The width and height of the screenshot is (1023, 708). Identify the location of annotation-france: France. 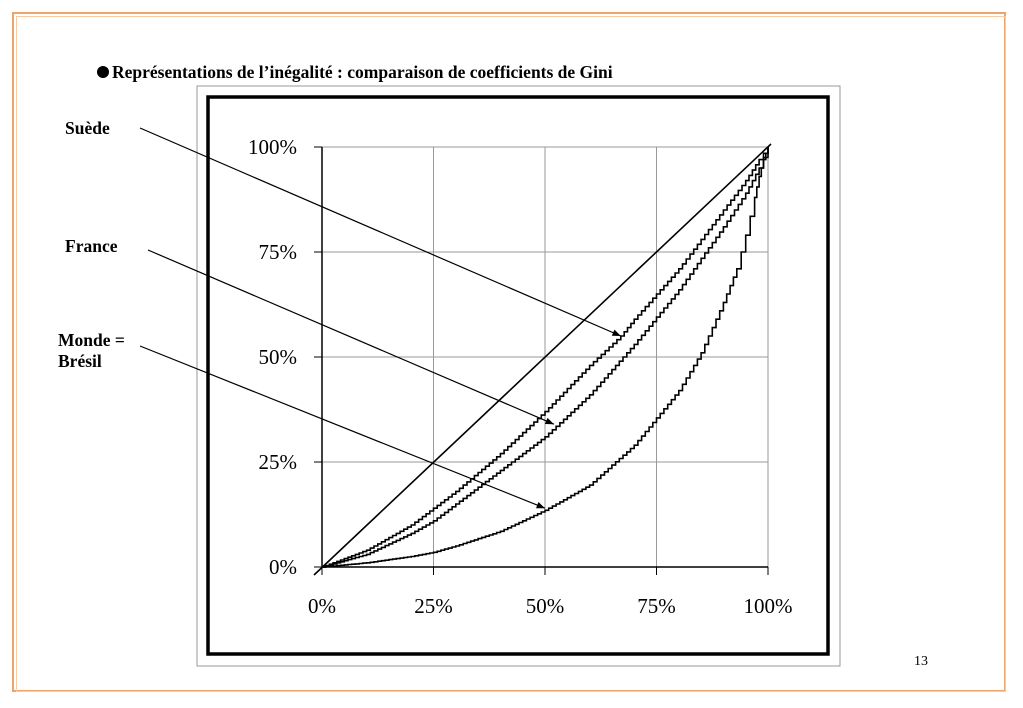
(91, 246).